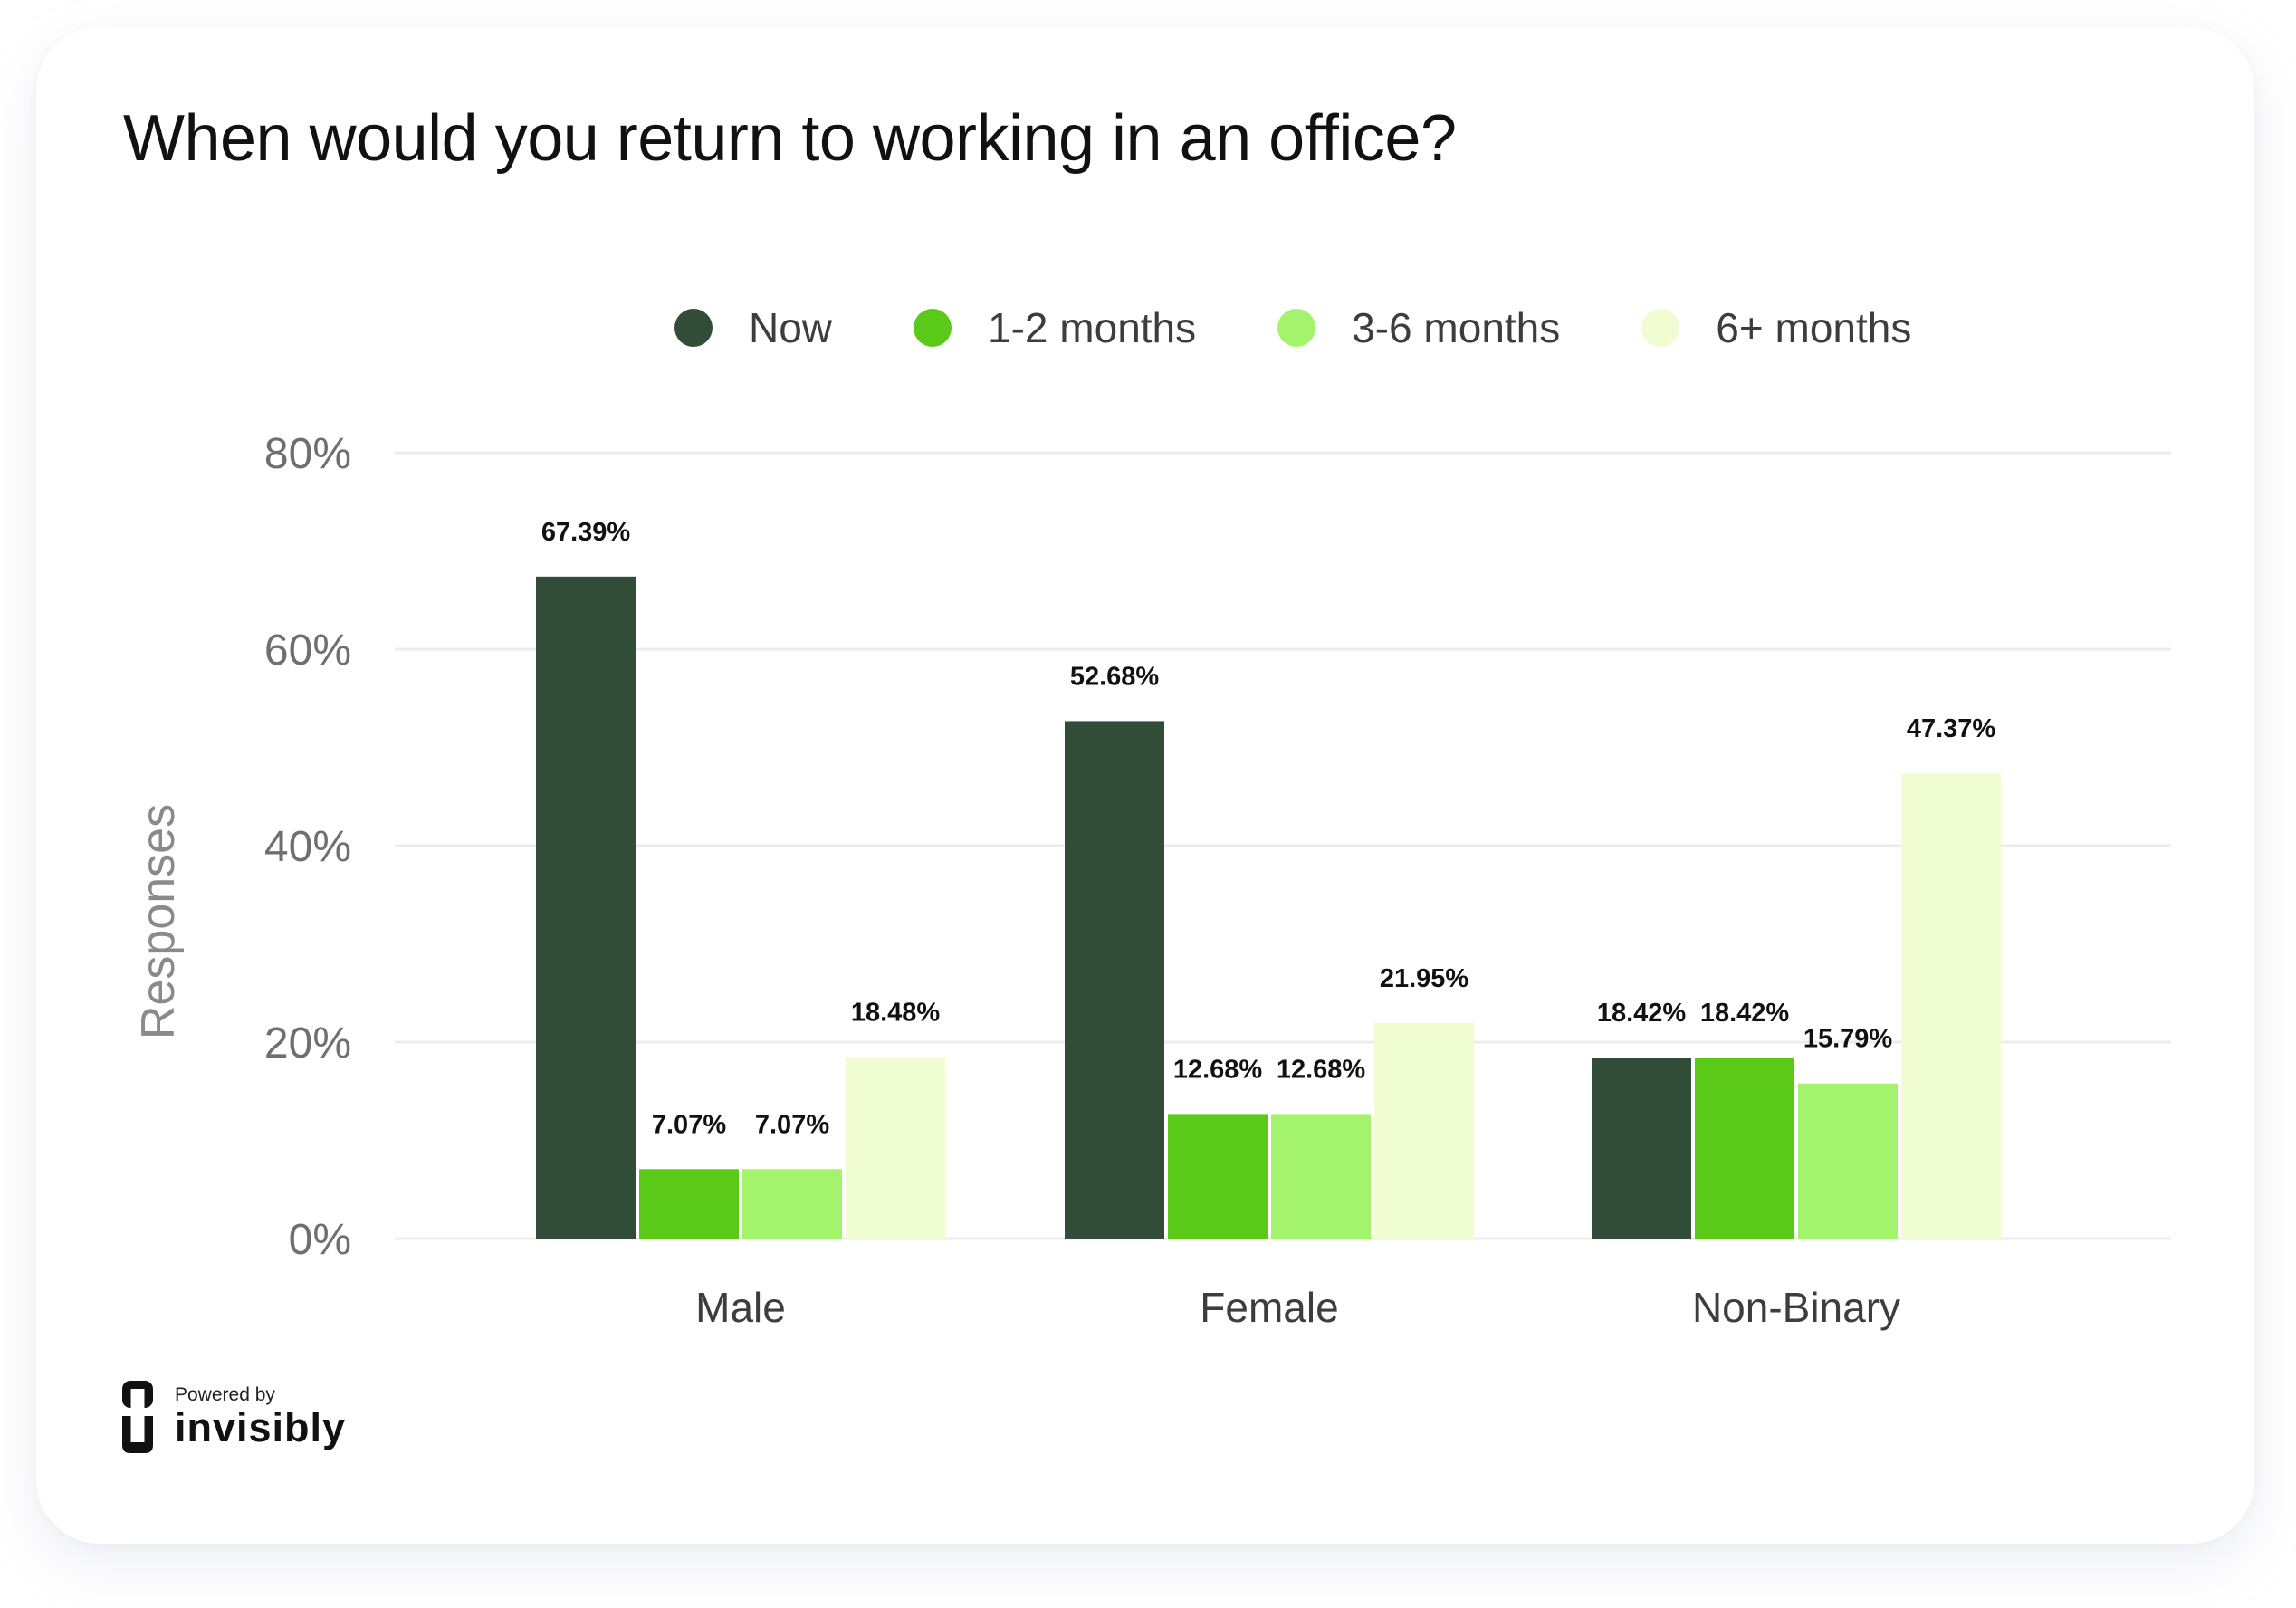 This screenshot has height=1608, width=2296. What do you see at coordinates (586, 532) in the screenshot?
I see `data-label: 67.39%` at bounding box center [586, 532].